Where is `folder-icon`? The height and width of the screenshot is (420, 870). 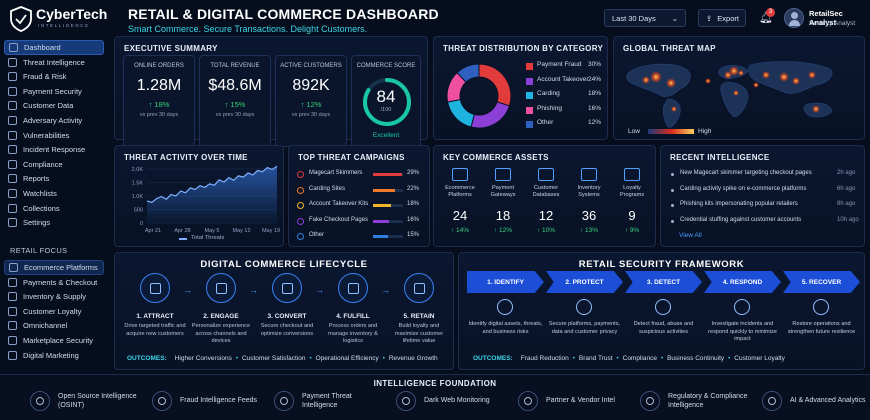
folder-icon is located at coordinates (12, 208).